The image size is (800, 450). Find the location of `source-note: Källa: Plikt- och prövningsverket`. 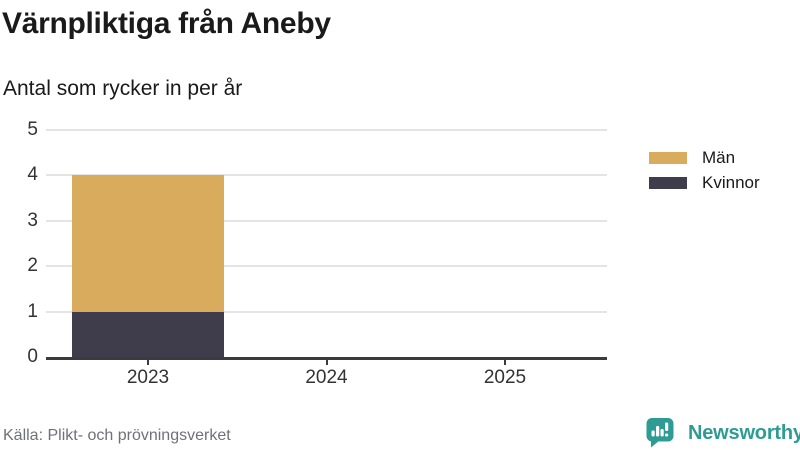

source-note: Källa: Plikt- och prövningsverket is located at coordinates (117, 435).